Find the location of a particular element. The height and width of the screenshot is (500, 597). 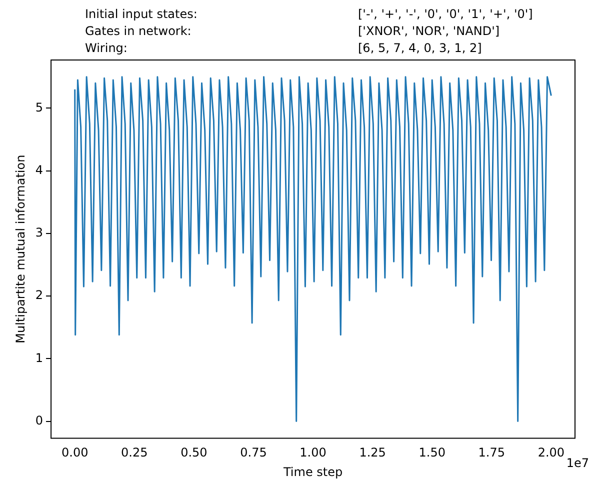

text: Gates in network: is located at coordinates (138, 31).